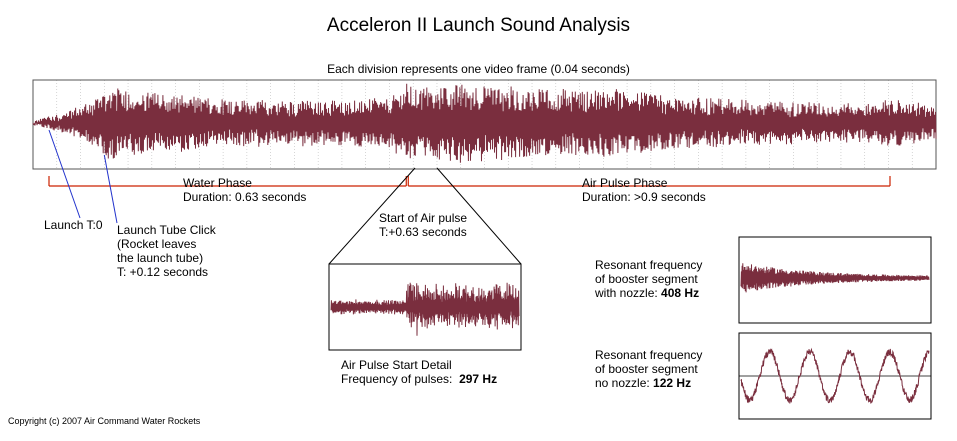 The width and height of the screenshot is (957, 441). What do you see at coordinates (245, 197) in the screenshot?
I see `water-phase-duration: Duration: 0.63 seconds` at bounding box center [245, 197].